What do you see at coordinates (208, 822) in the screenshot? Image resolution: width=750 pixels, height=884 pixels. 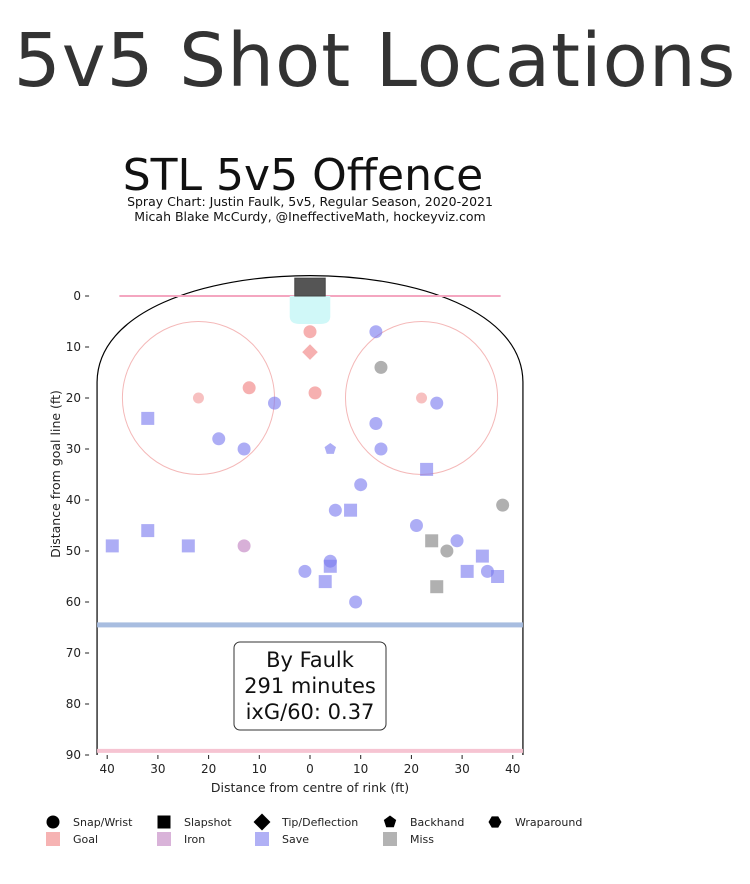 I see `legend-shot-label: Slapshot` at bounding box center [208, 822].